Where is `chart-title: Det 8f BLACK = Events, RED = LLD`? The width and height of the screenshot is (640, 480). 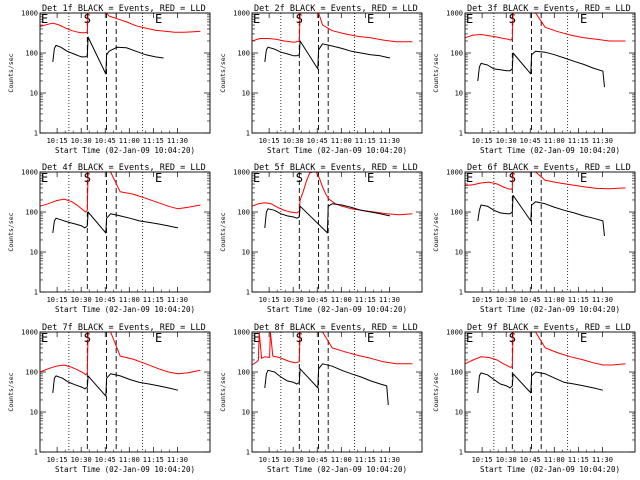 chart-title: Det 8f BLACK = Events, RED = LLD is located at coordinates (336, 328).